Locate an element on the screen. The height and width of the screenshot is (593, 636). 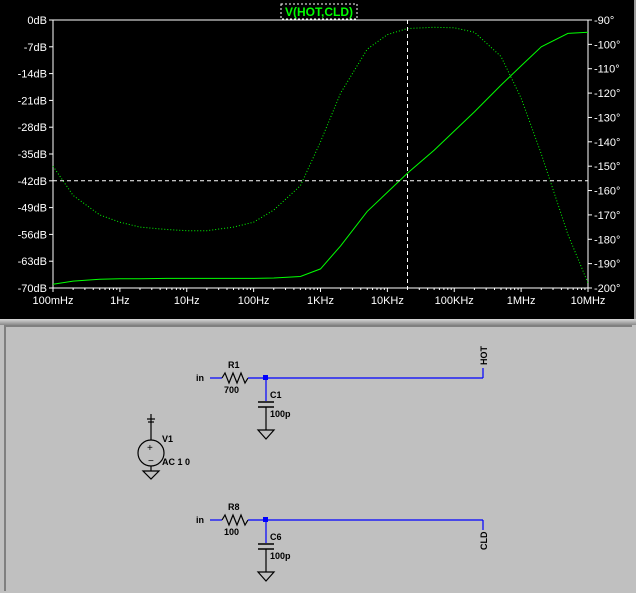
left-tick-label: -56dB is located at coordinates (32, 235).